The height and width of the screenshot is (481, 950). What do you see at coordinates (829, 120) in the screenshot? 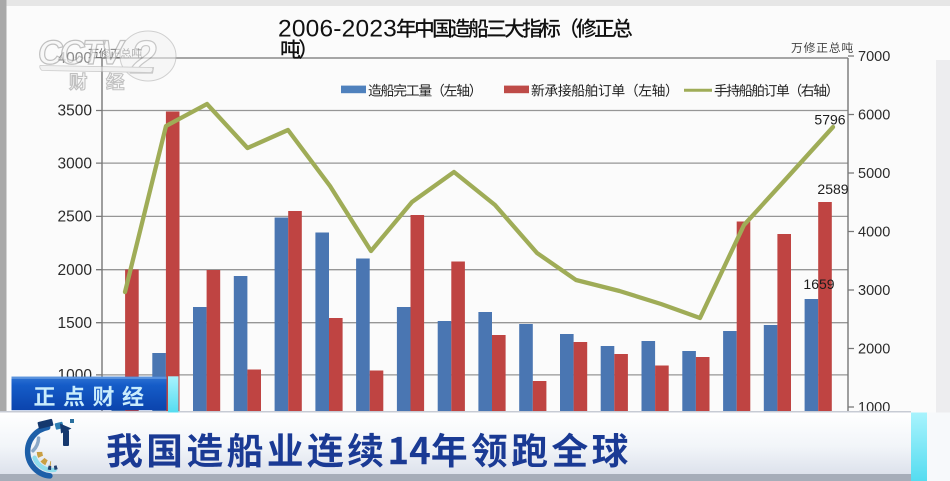
I see `svg-text: 5796` at bounding box center [829, 120].